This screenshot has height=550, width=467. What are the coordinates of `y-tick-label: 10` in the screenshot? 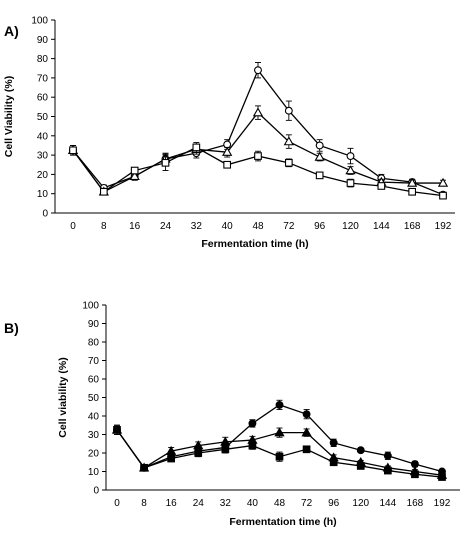 It's located at (94, 472).